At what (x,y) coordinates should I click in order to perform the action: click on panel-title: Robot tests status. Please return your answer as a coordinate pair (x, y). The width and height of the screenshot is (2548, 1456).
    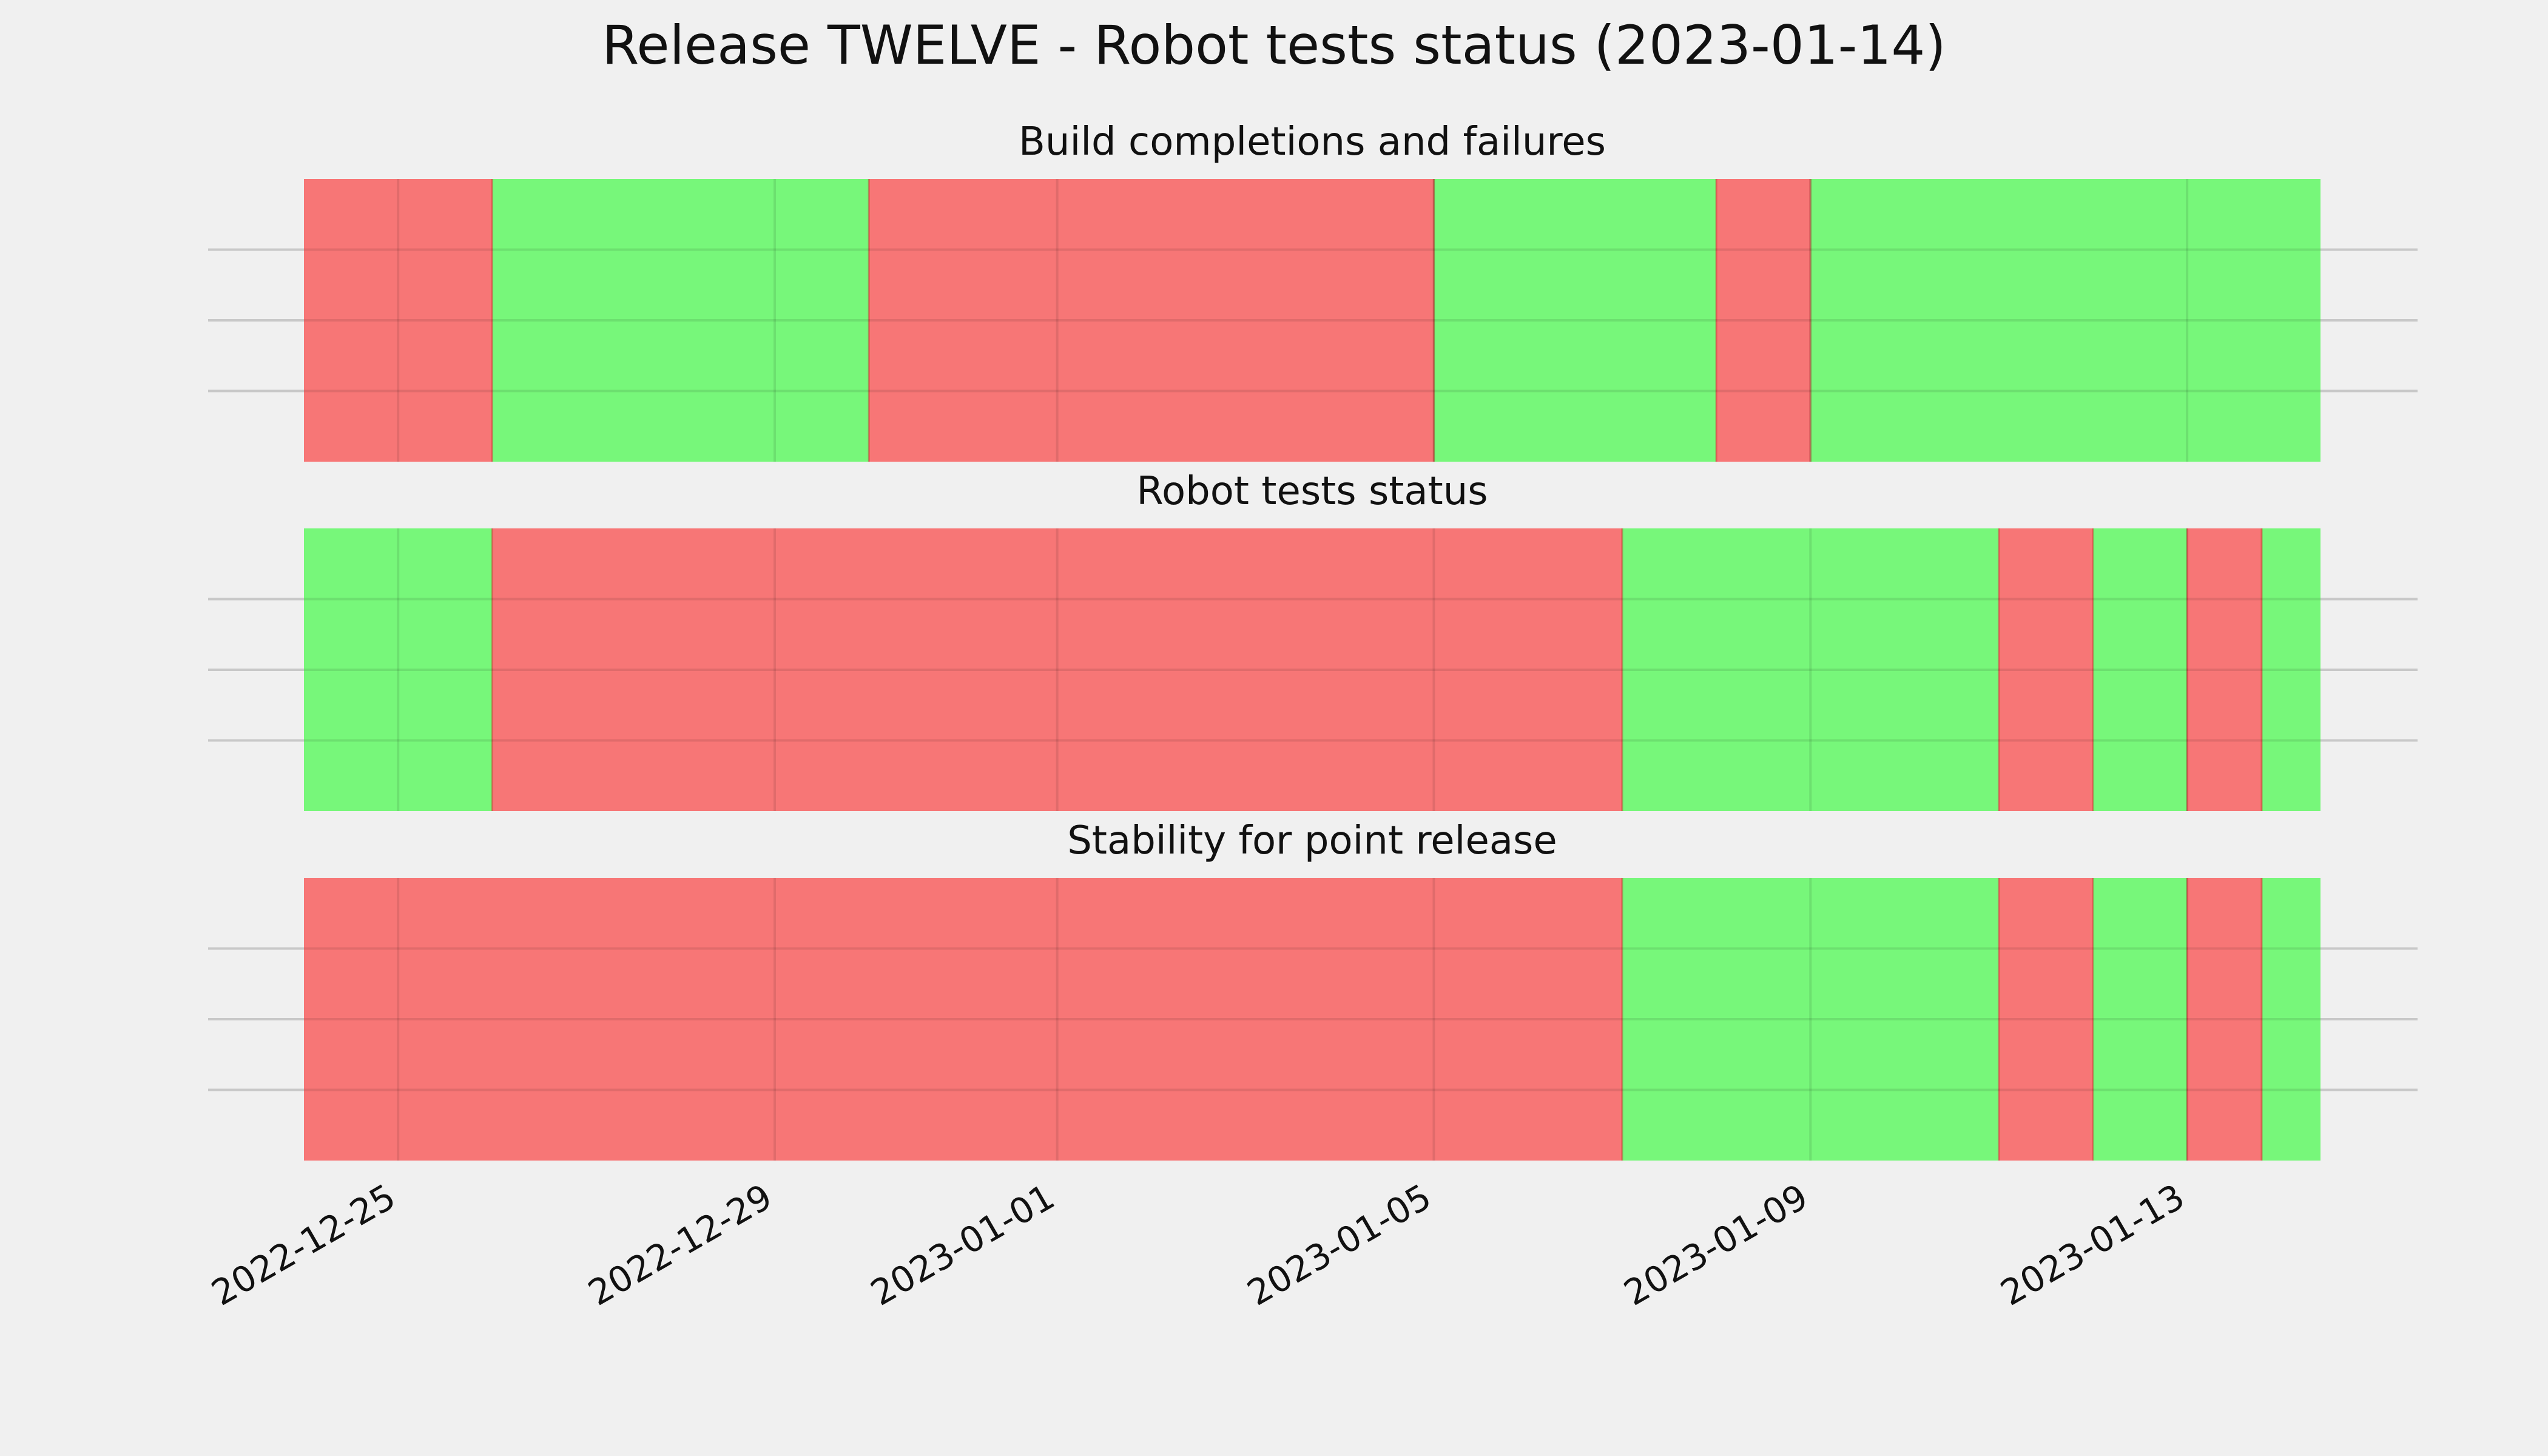
    Looking at the image, I should click on (1312, 491).